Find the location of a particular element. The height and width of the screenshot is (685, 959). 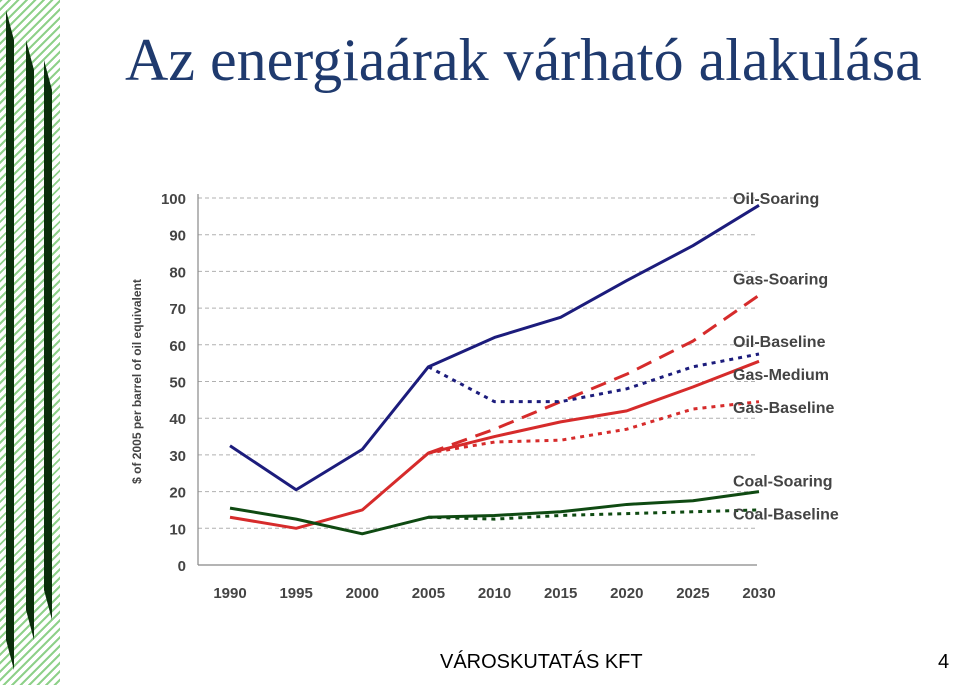

series-line-gas-baseline is located at coordinates (594, 427).